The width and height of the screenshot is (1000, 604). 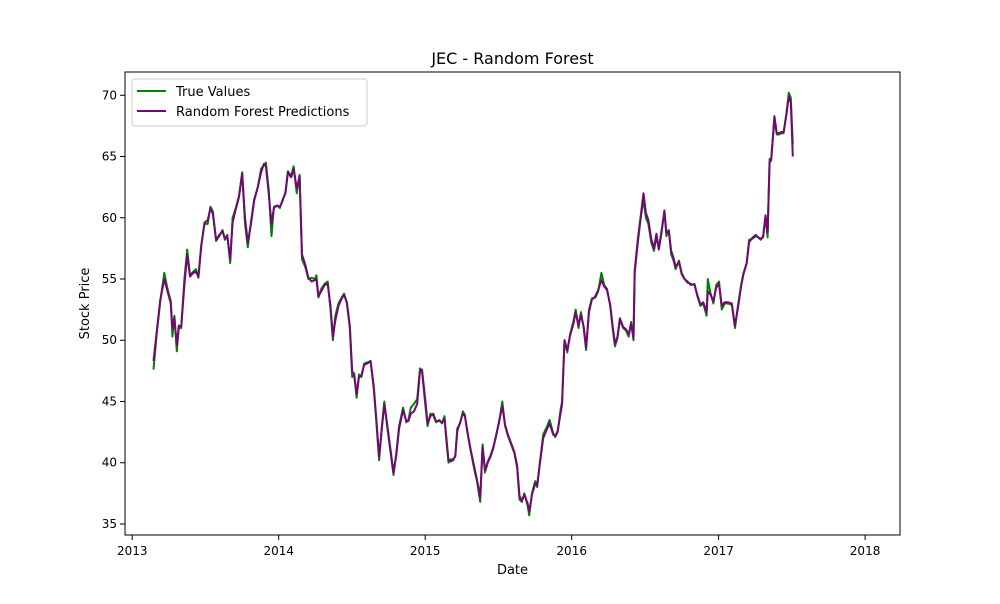 What do you see at coordinates (865, 551) in the screenshot?
I see `x-tick-label: 2018` at bounding box center [865, 551].